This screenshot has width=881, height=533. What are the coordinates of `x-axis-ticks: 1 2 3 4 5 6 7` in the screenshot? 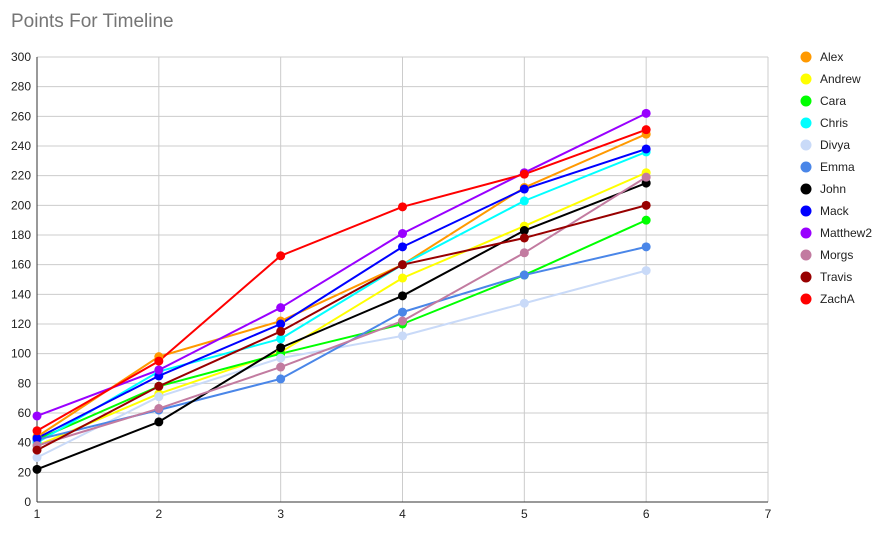 It's located at (403, 514).